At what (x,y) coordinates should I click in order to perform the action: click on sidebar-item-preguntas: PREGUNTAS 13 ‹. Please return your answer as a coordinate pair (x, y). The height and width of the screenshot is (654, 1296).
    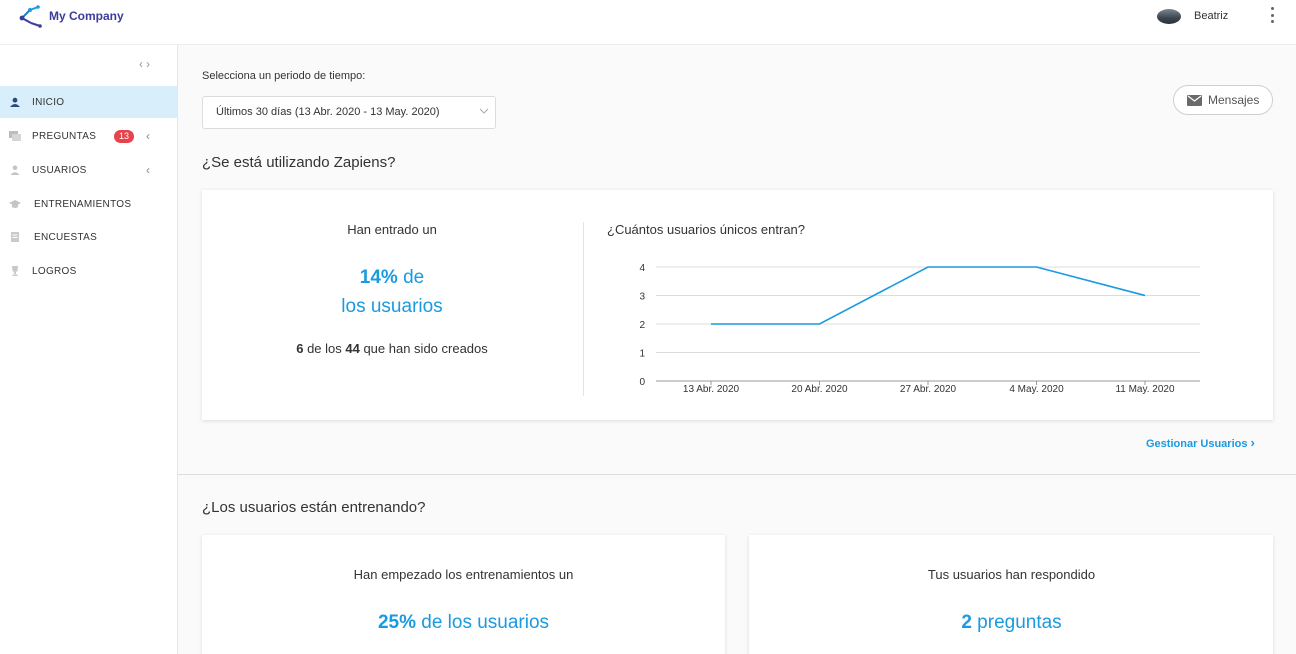
    Looking at the image, I should click on (88, 136).